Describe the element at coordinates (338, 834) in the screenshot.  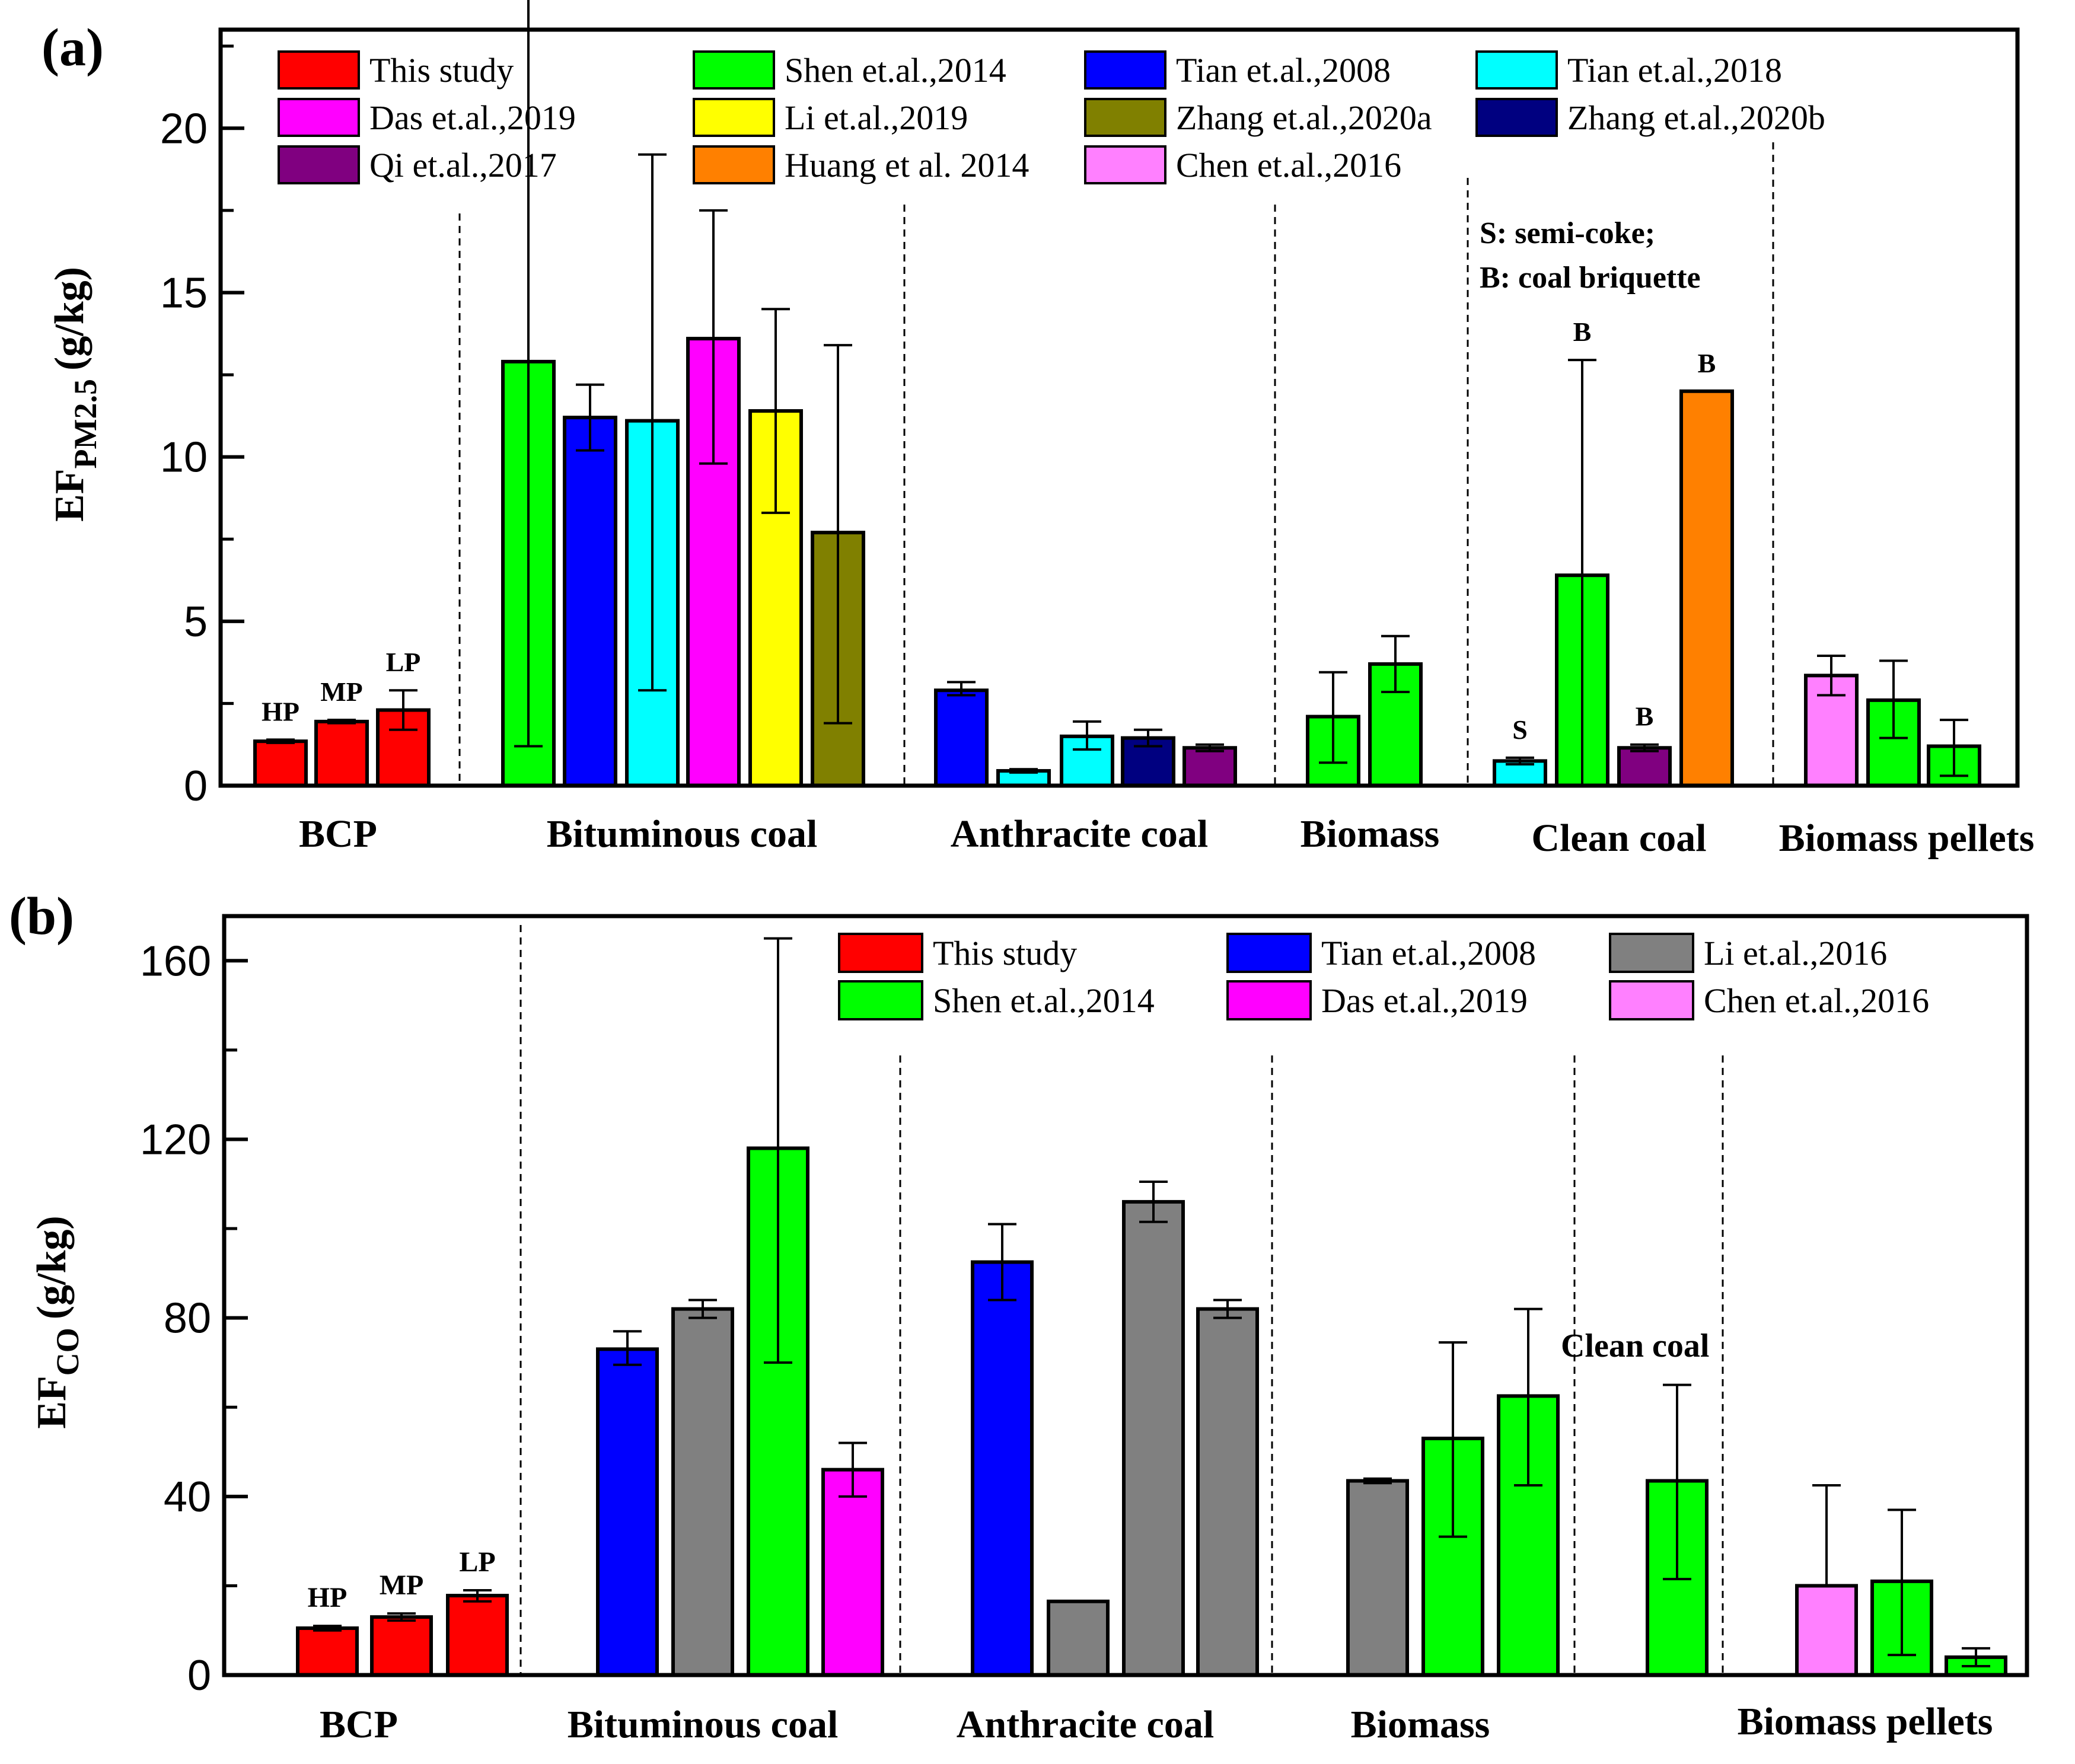
I see `panel-a-category-label: BCP` at that location.